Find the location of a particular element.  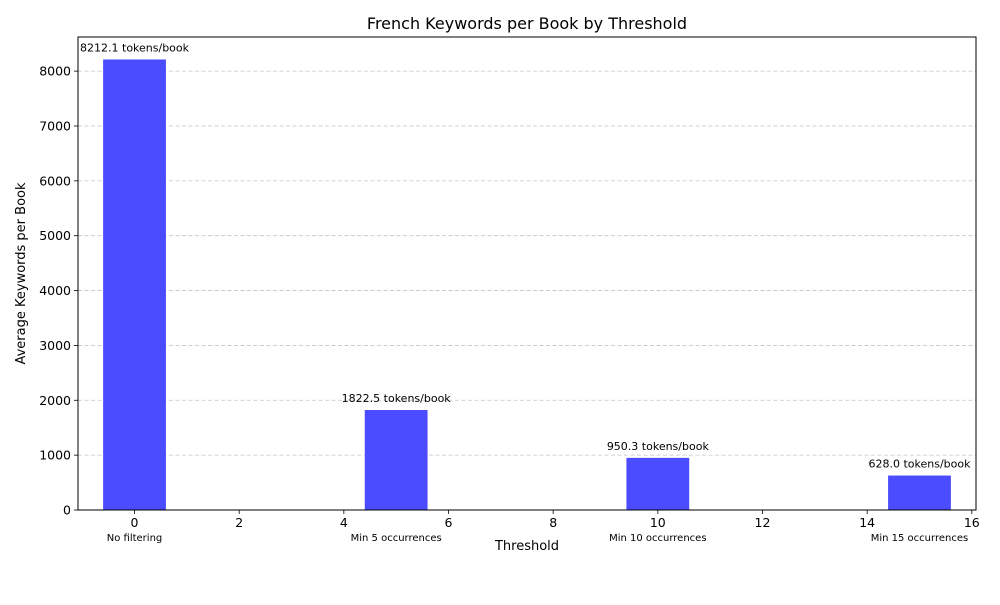

y-axis-ticks: 0 1000 2000 3000 4000 5000 6000 7000 8000 is located at coordinates (58, 291).